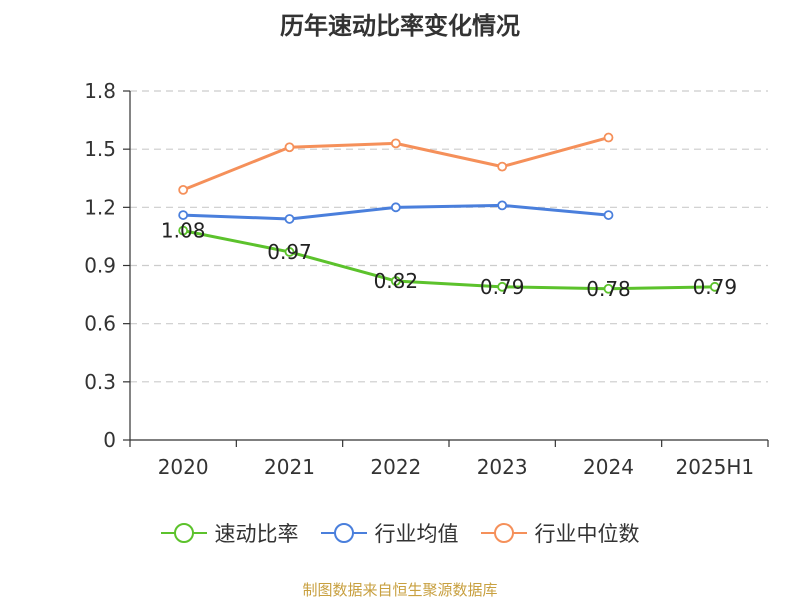 The image size is (800, 600). I want to click on data-labels: 1.08 0.97 0.82 0.79 0.78 0.79, so click(449, 260).